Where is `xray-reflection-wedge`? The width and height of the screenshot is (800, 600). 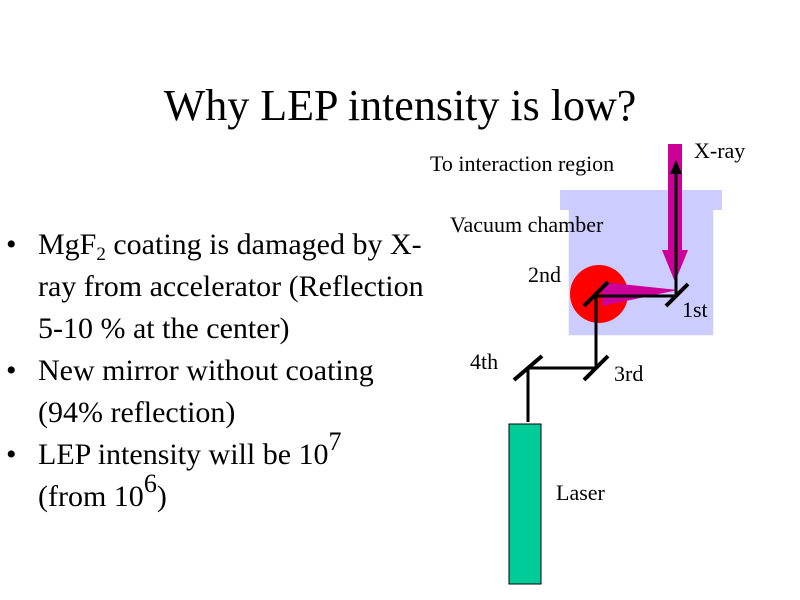 xray-reflection-wedge is located at coordinates (640, 294).